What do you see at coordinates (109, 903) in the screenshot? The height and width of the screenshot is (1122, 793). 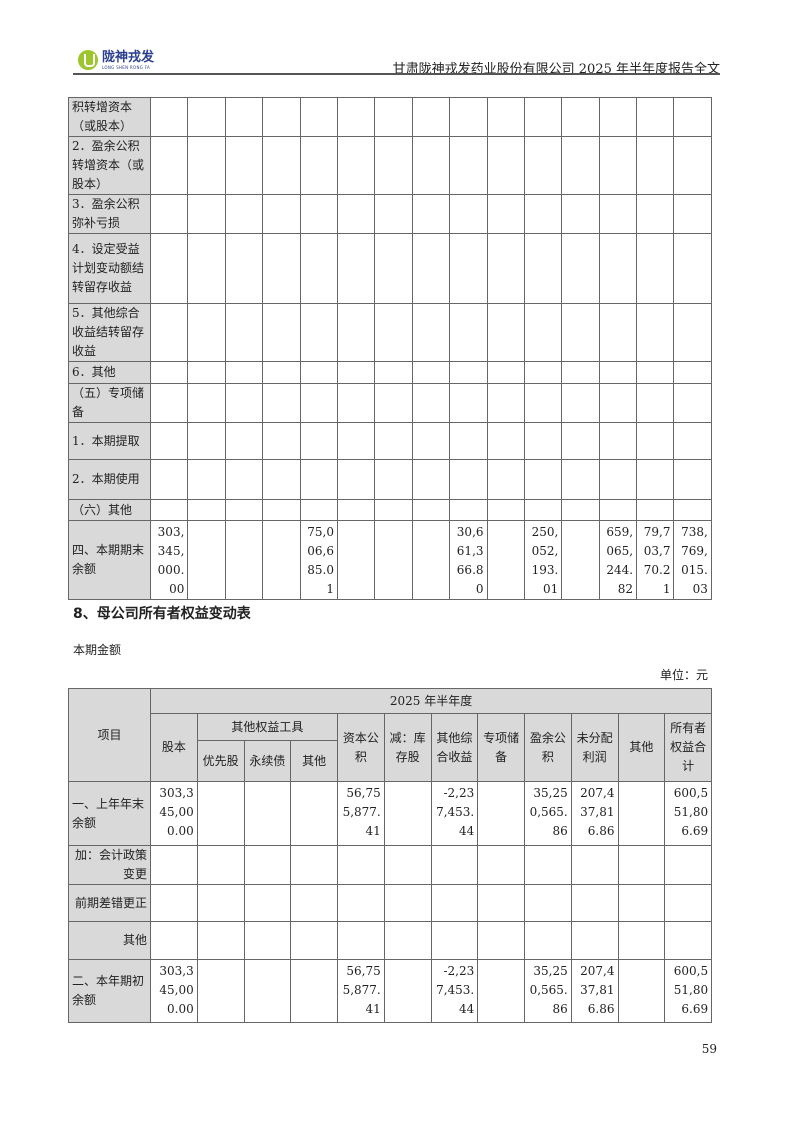 I see `row-label: 前期差错更正` at bounding box center [109, 903].